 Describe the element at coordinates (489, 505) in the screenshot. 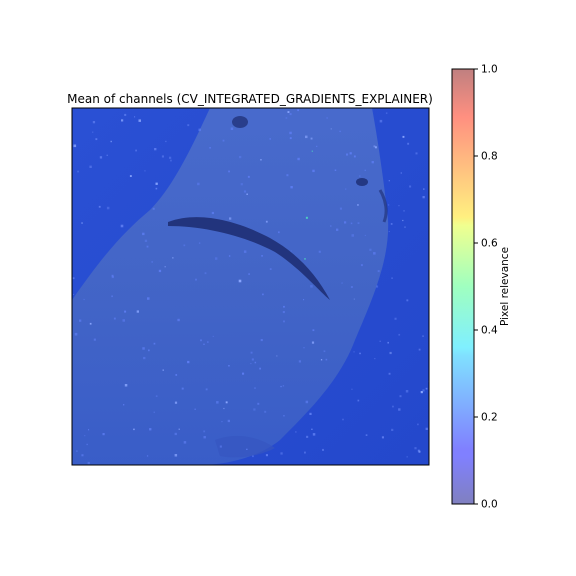

I see `colorbar-tick-label: 0.0` at that location.